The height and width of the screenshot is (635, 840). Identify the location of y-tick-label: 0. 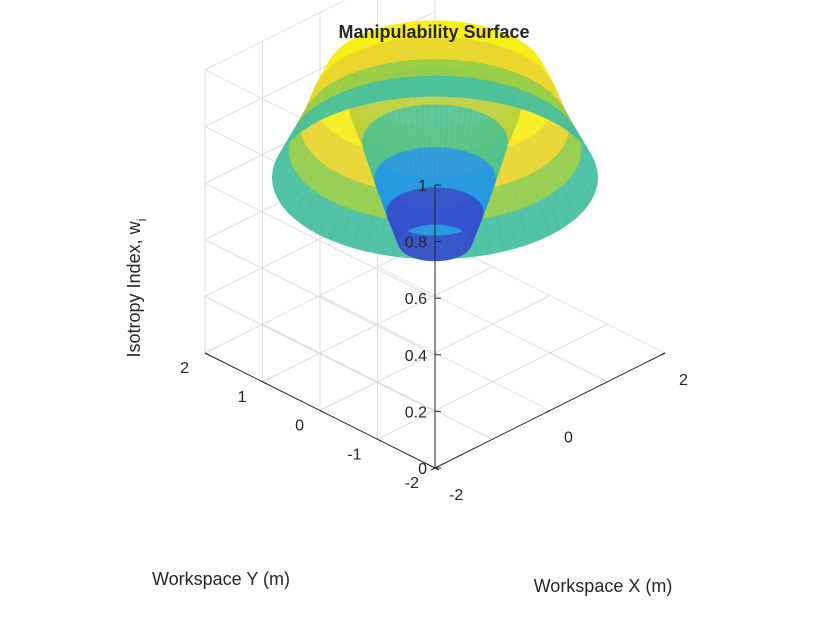
(299, 426).